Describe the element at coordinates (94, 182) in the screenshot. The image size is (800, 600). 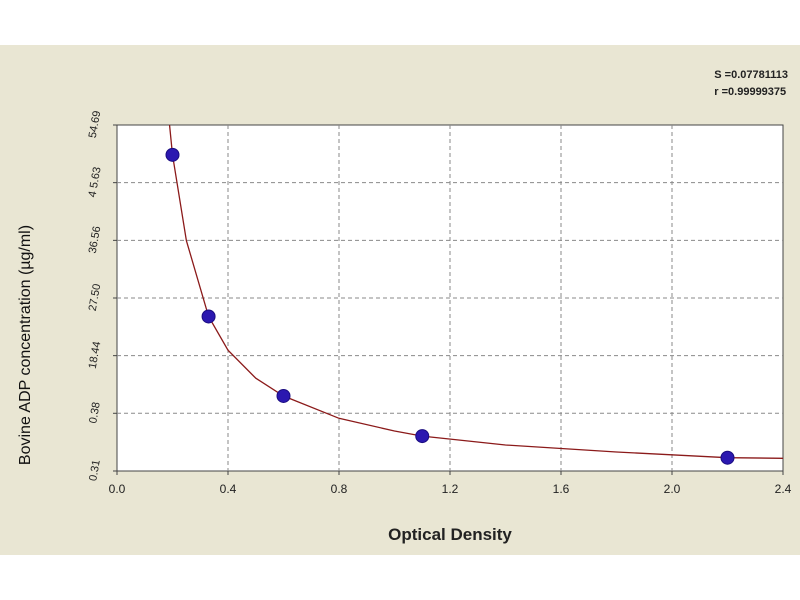
I see `y-tick-label: 4 5.63` at that location.